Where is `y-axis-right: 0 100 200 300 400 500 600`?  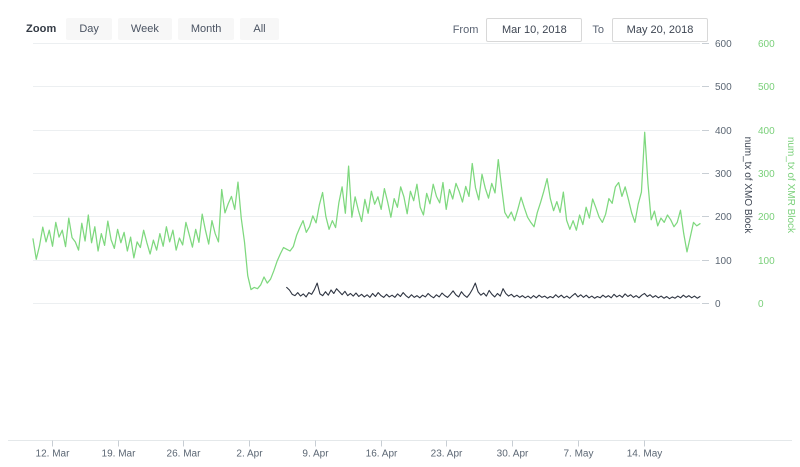 y-axis-right: 0 100 200 300 400 500 600 is located at coordinates (766, 174).